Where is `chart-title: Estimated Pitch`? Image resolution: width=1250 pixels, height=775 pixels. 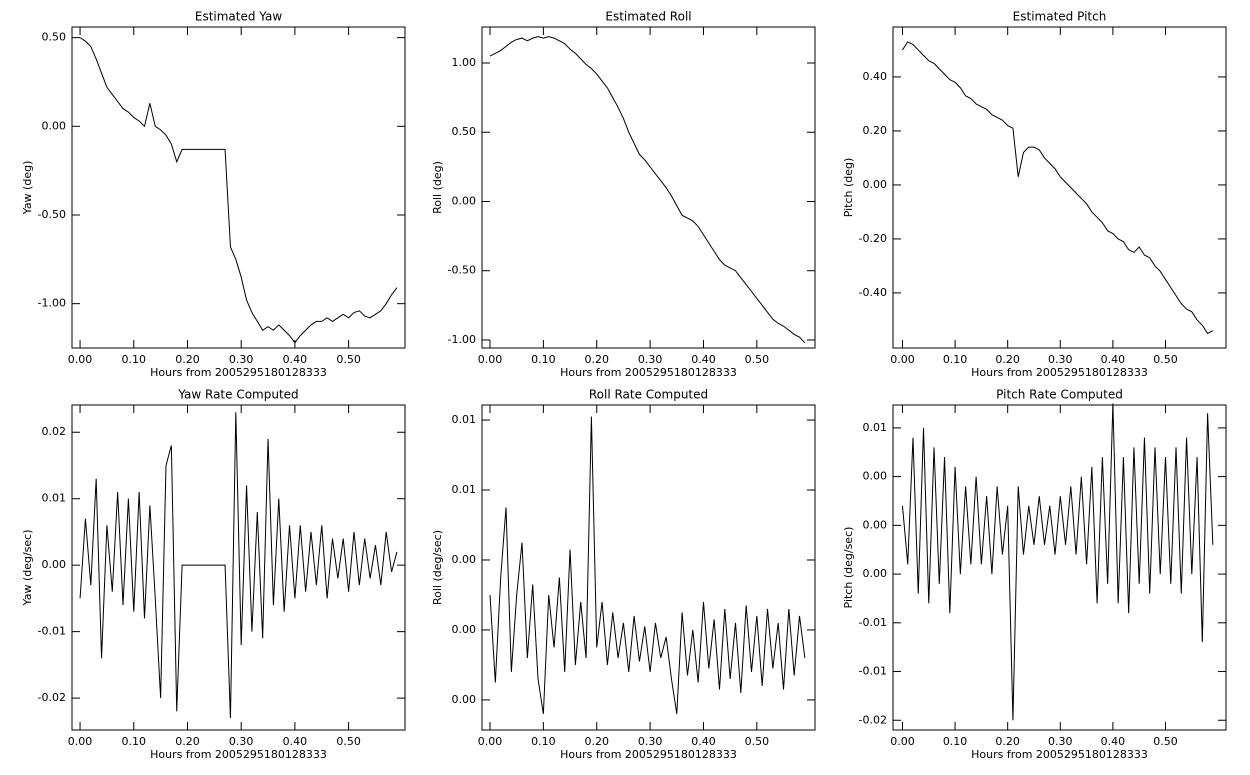
chart-title: Estimated Pitch is located at coordinates (1060, 17).